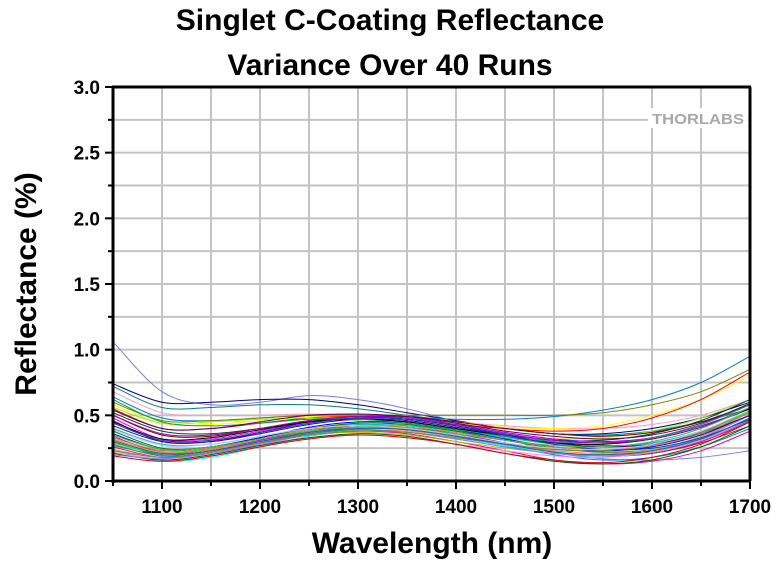  I want to click on y-tick-label: 1.5, so click(87, 285).